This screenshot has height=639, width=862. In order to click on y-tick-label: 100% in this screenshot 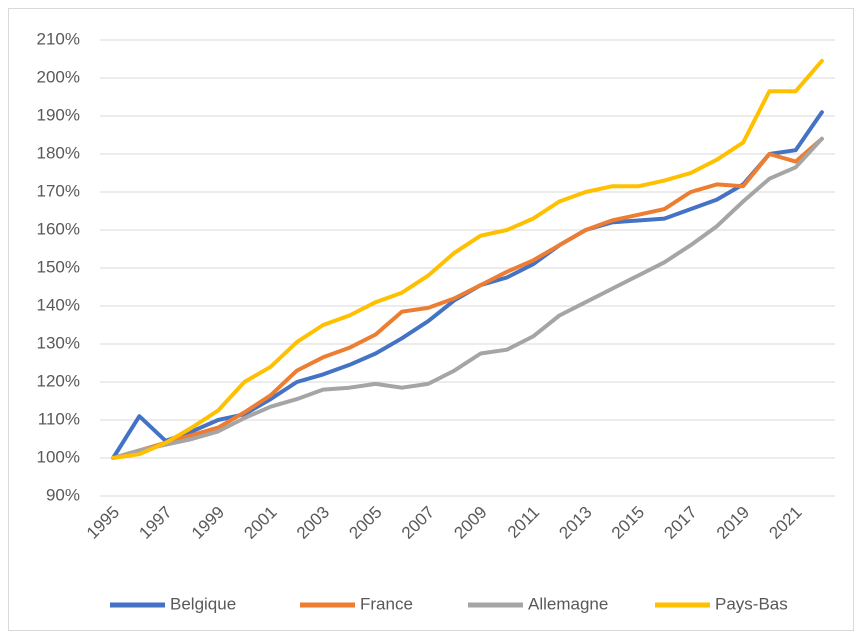, I will do `click(58, 456)`.